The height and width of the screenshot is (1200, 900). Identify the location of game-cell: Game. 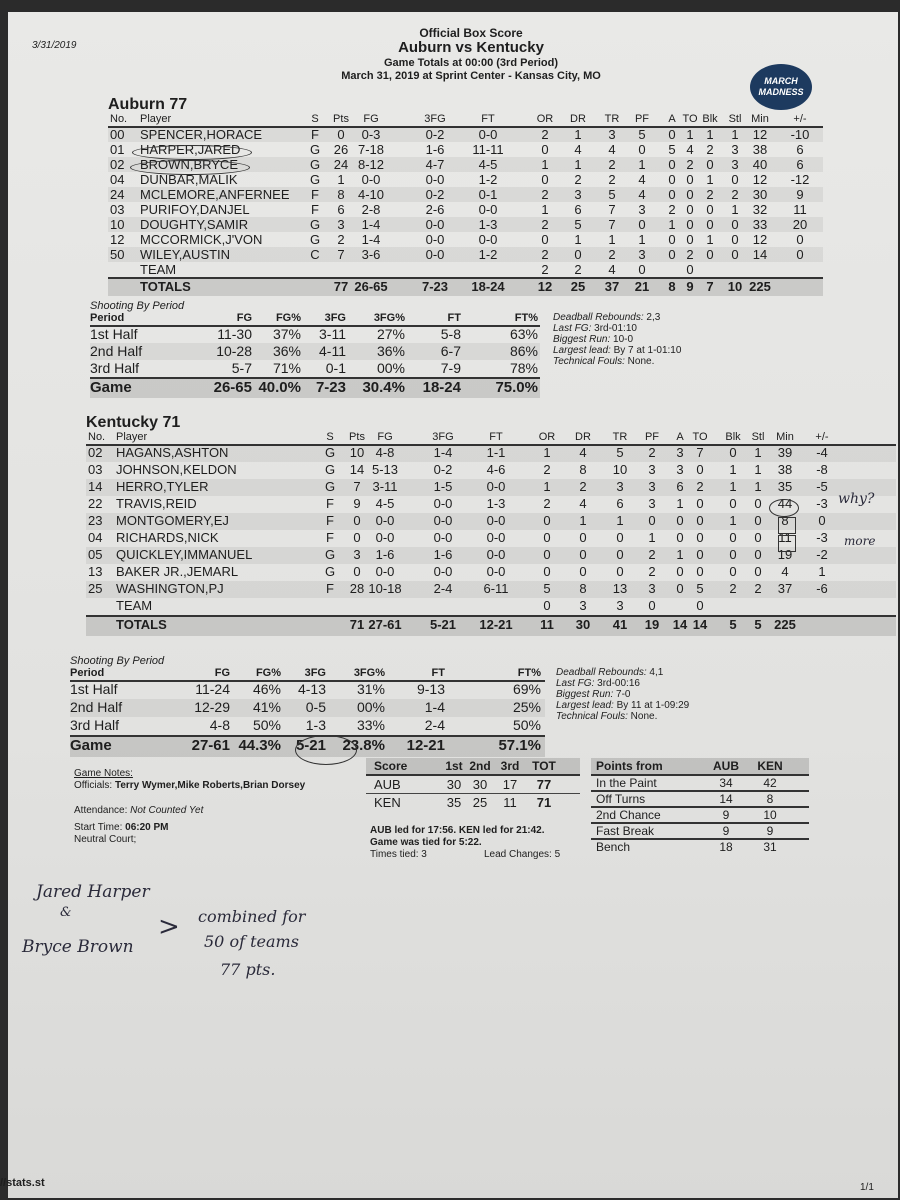
(111, 387).